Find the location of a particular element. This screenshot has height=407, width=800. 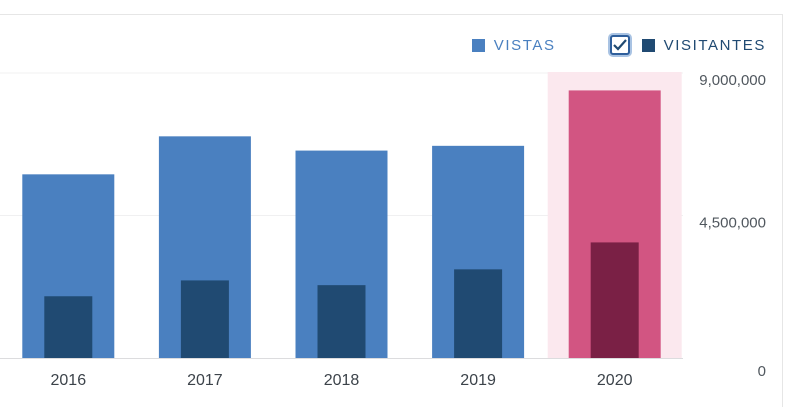

y-tick-label: 0 is located at coordinates (762, 371).